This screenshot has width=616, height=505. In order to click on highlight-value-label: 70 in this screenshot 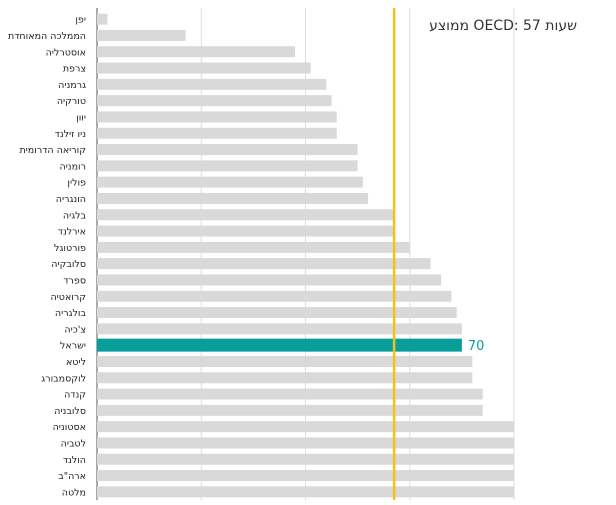, I will do `click(476, 346)`.